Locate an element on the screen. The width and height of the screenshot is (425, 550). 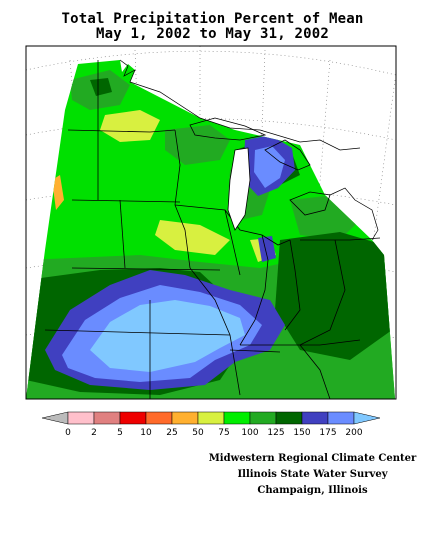
credit-survey: Illinois State Water Survey is located at coordinates (312, 474).